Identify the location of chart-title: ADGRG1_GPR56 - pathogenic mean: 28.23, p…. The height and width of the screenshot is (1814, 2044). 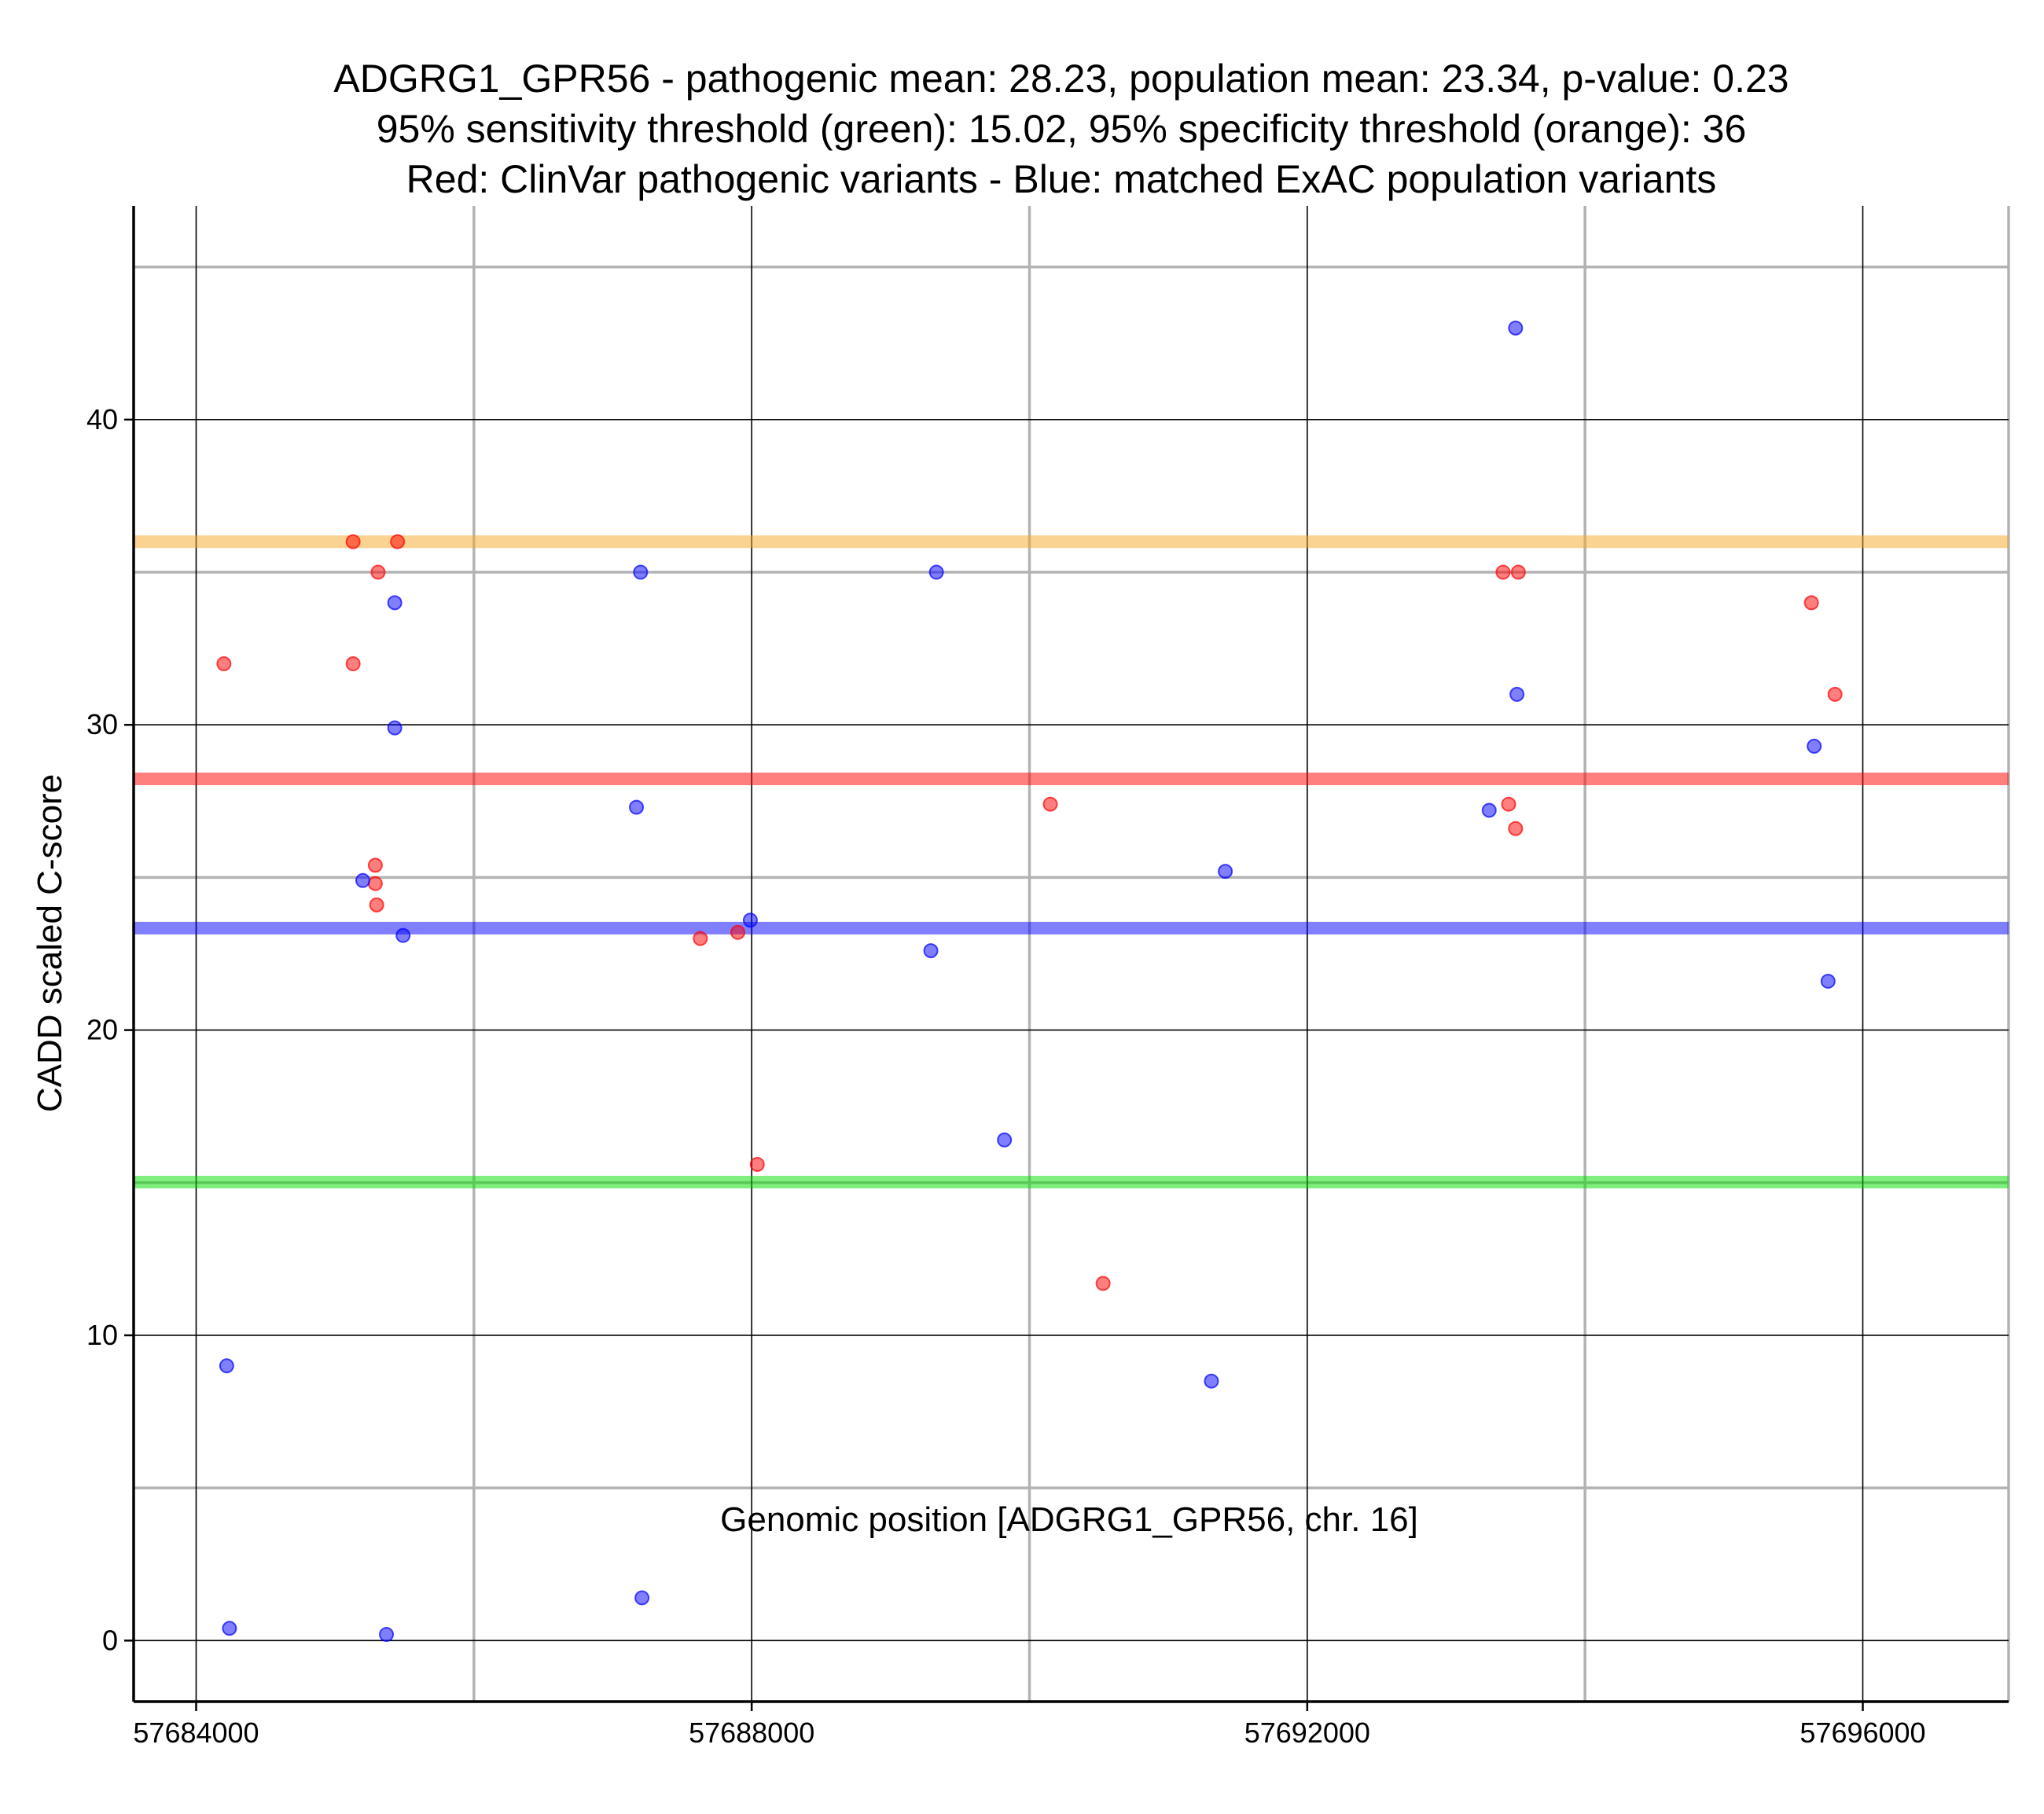
(1060, 129).